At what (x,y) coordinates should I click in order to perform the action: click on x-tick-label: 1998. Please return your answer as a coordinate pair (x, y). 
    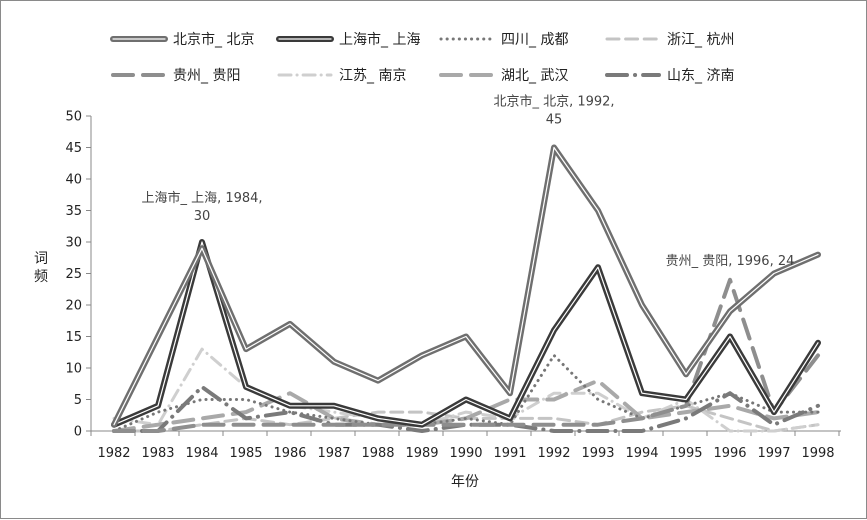
    Looking at the image, I should click on (817, 453).